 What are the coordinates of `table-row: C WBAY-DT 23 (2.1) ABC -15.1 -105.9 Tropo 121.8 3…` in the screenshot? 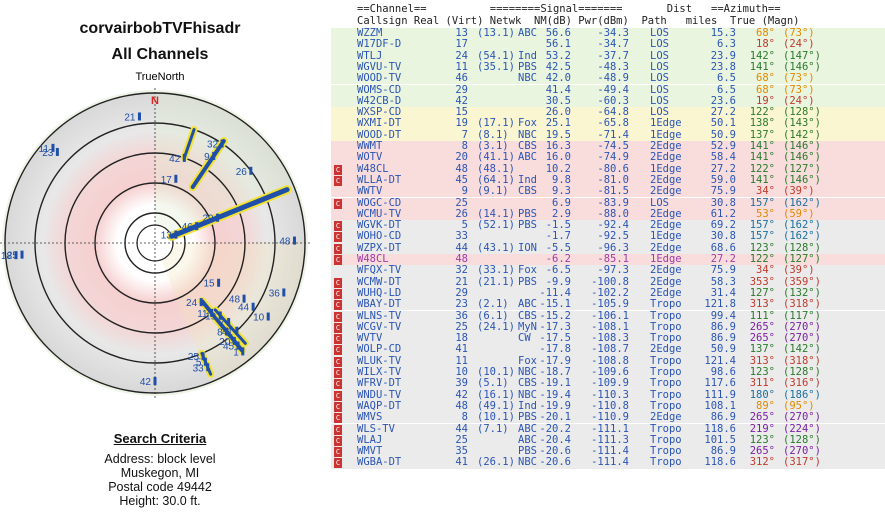 It's located at (608, 304).